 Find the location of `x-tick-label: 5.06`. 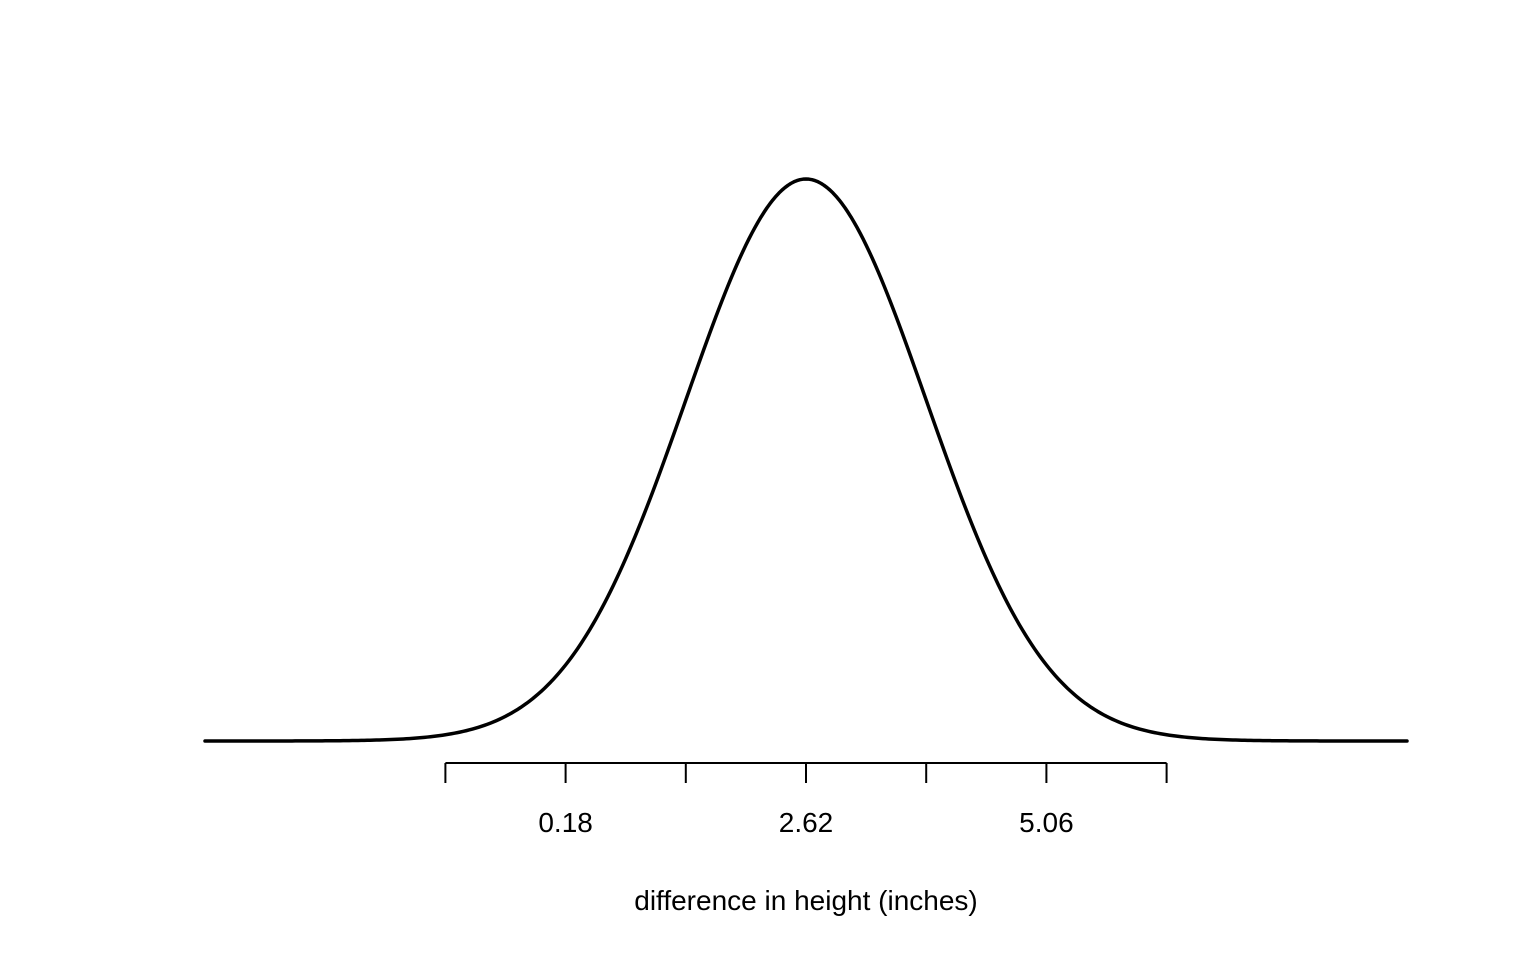

x-tick-label: 5.06 is located at coordinates (1046, 822).